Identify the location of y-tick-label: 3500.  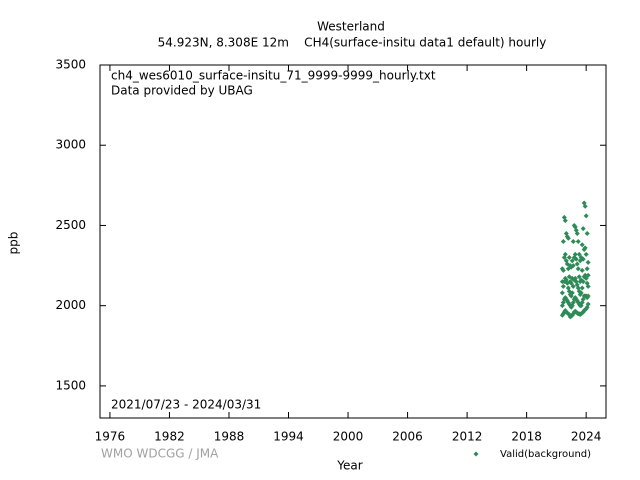
(70, 65).